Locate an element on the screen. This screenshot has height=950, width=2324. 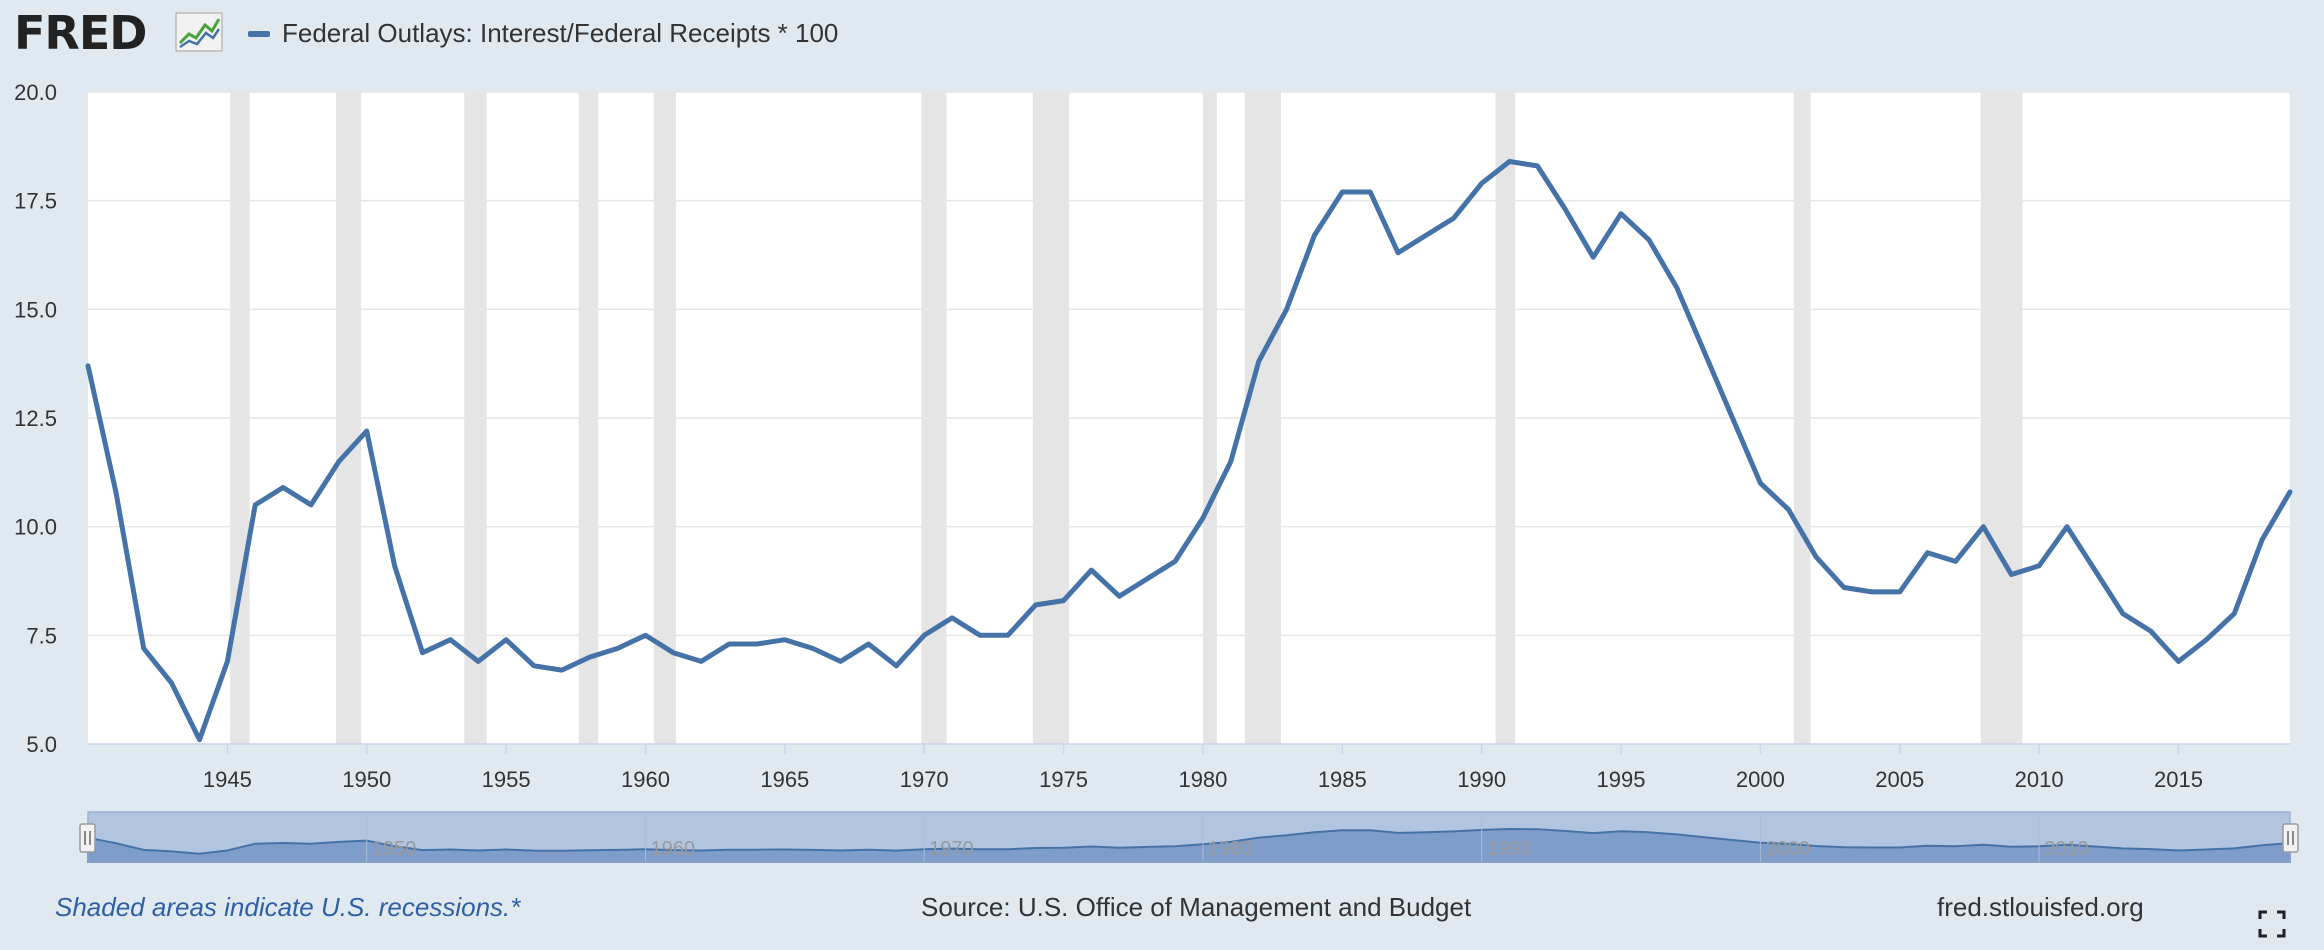
x-tick-label: 1950 is located at coordinates (366, 779).